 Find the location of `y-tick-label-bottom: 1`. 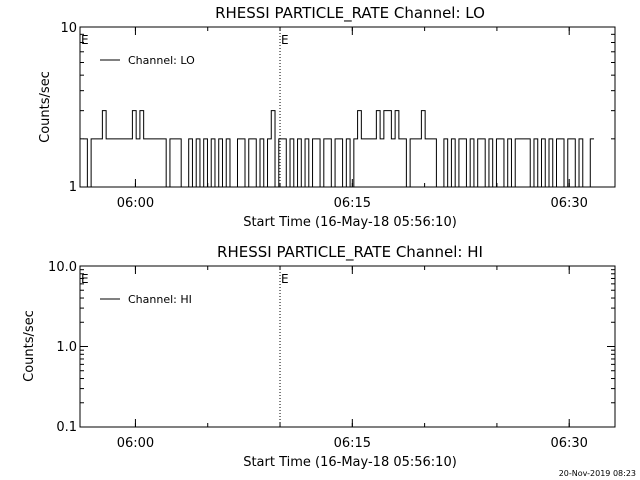

y-tick-label-bottom: 1 is located at coordinates (73, 187).